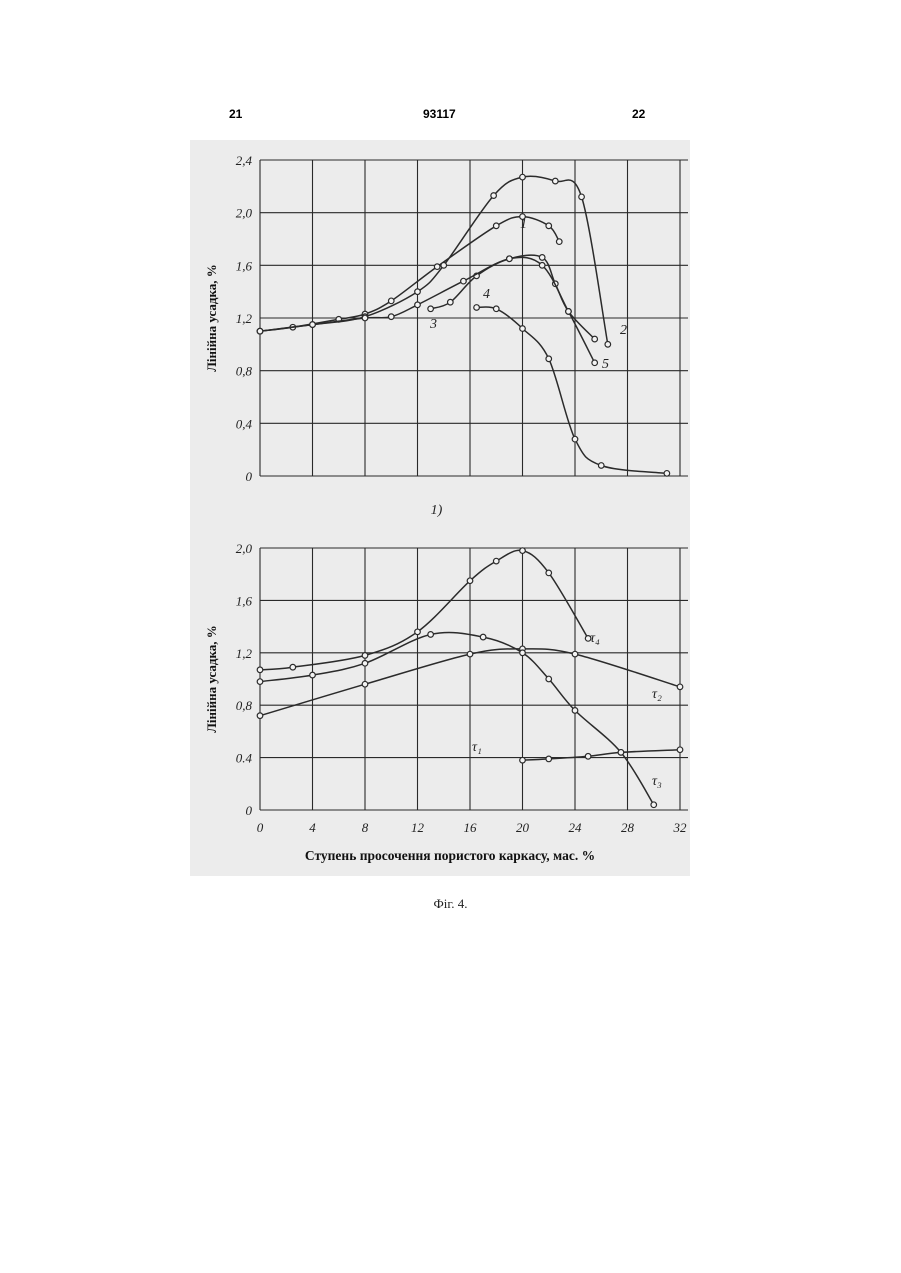 This screenshot has width=901, height=1273. Describe the element at coordinates (433, 324) in the screenshot. I see `series-label: 3` at that location.